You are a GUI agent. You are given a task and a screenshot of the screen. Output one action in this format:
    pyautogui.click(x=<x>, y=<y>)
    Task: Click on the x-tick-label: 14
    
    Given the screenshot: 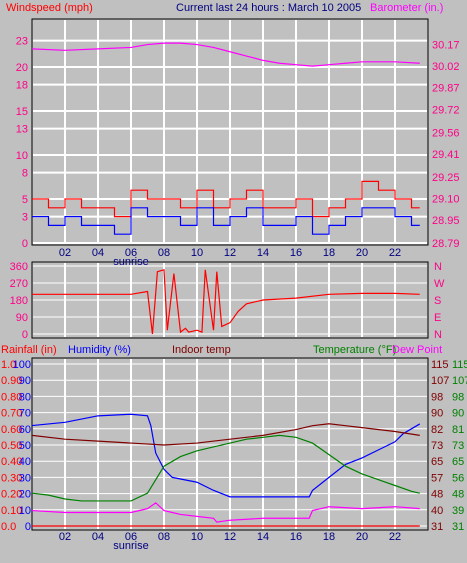 What is the action you would take?
    pyautogui.click(x=263, y=537)
    